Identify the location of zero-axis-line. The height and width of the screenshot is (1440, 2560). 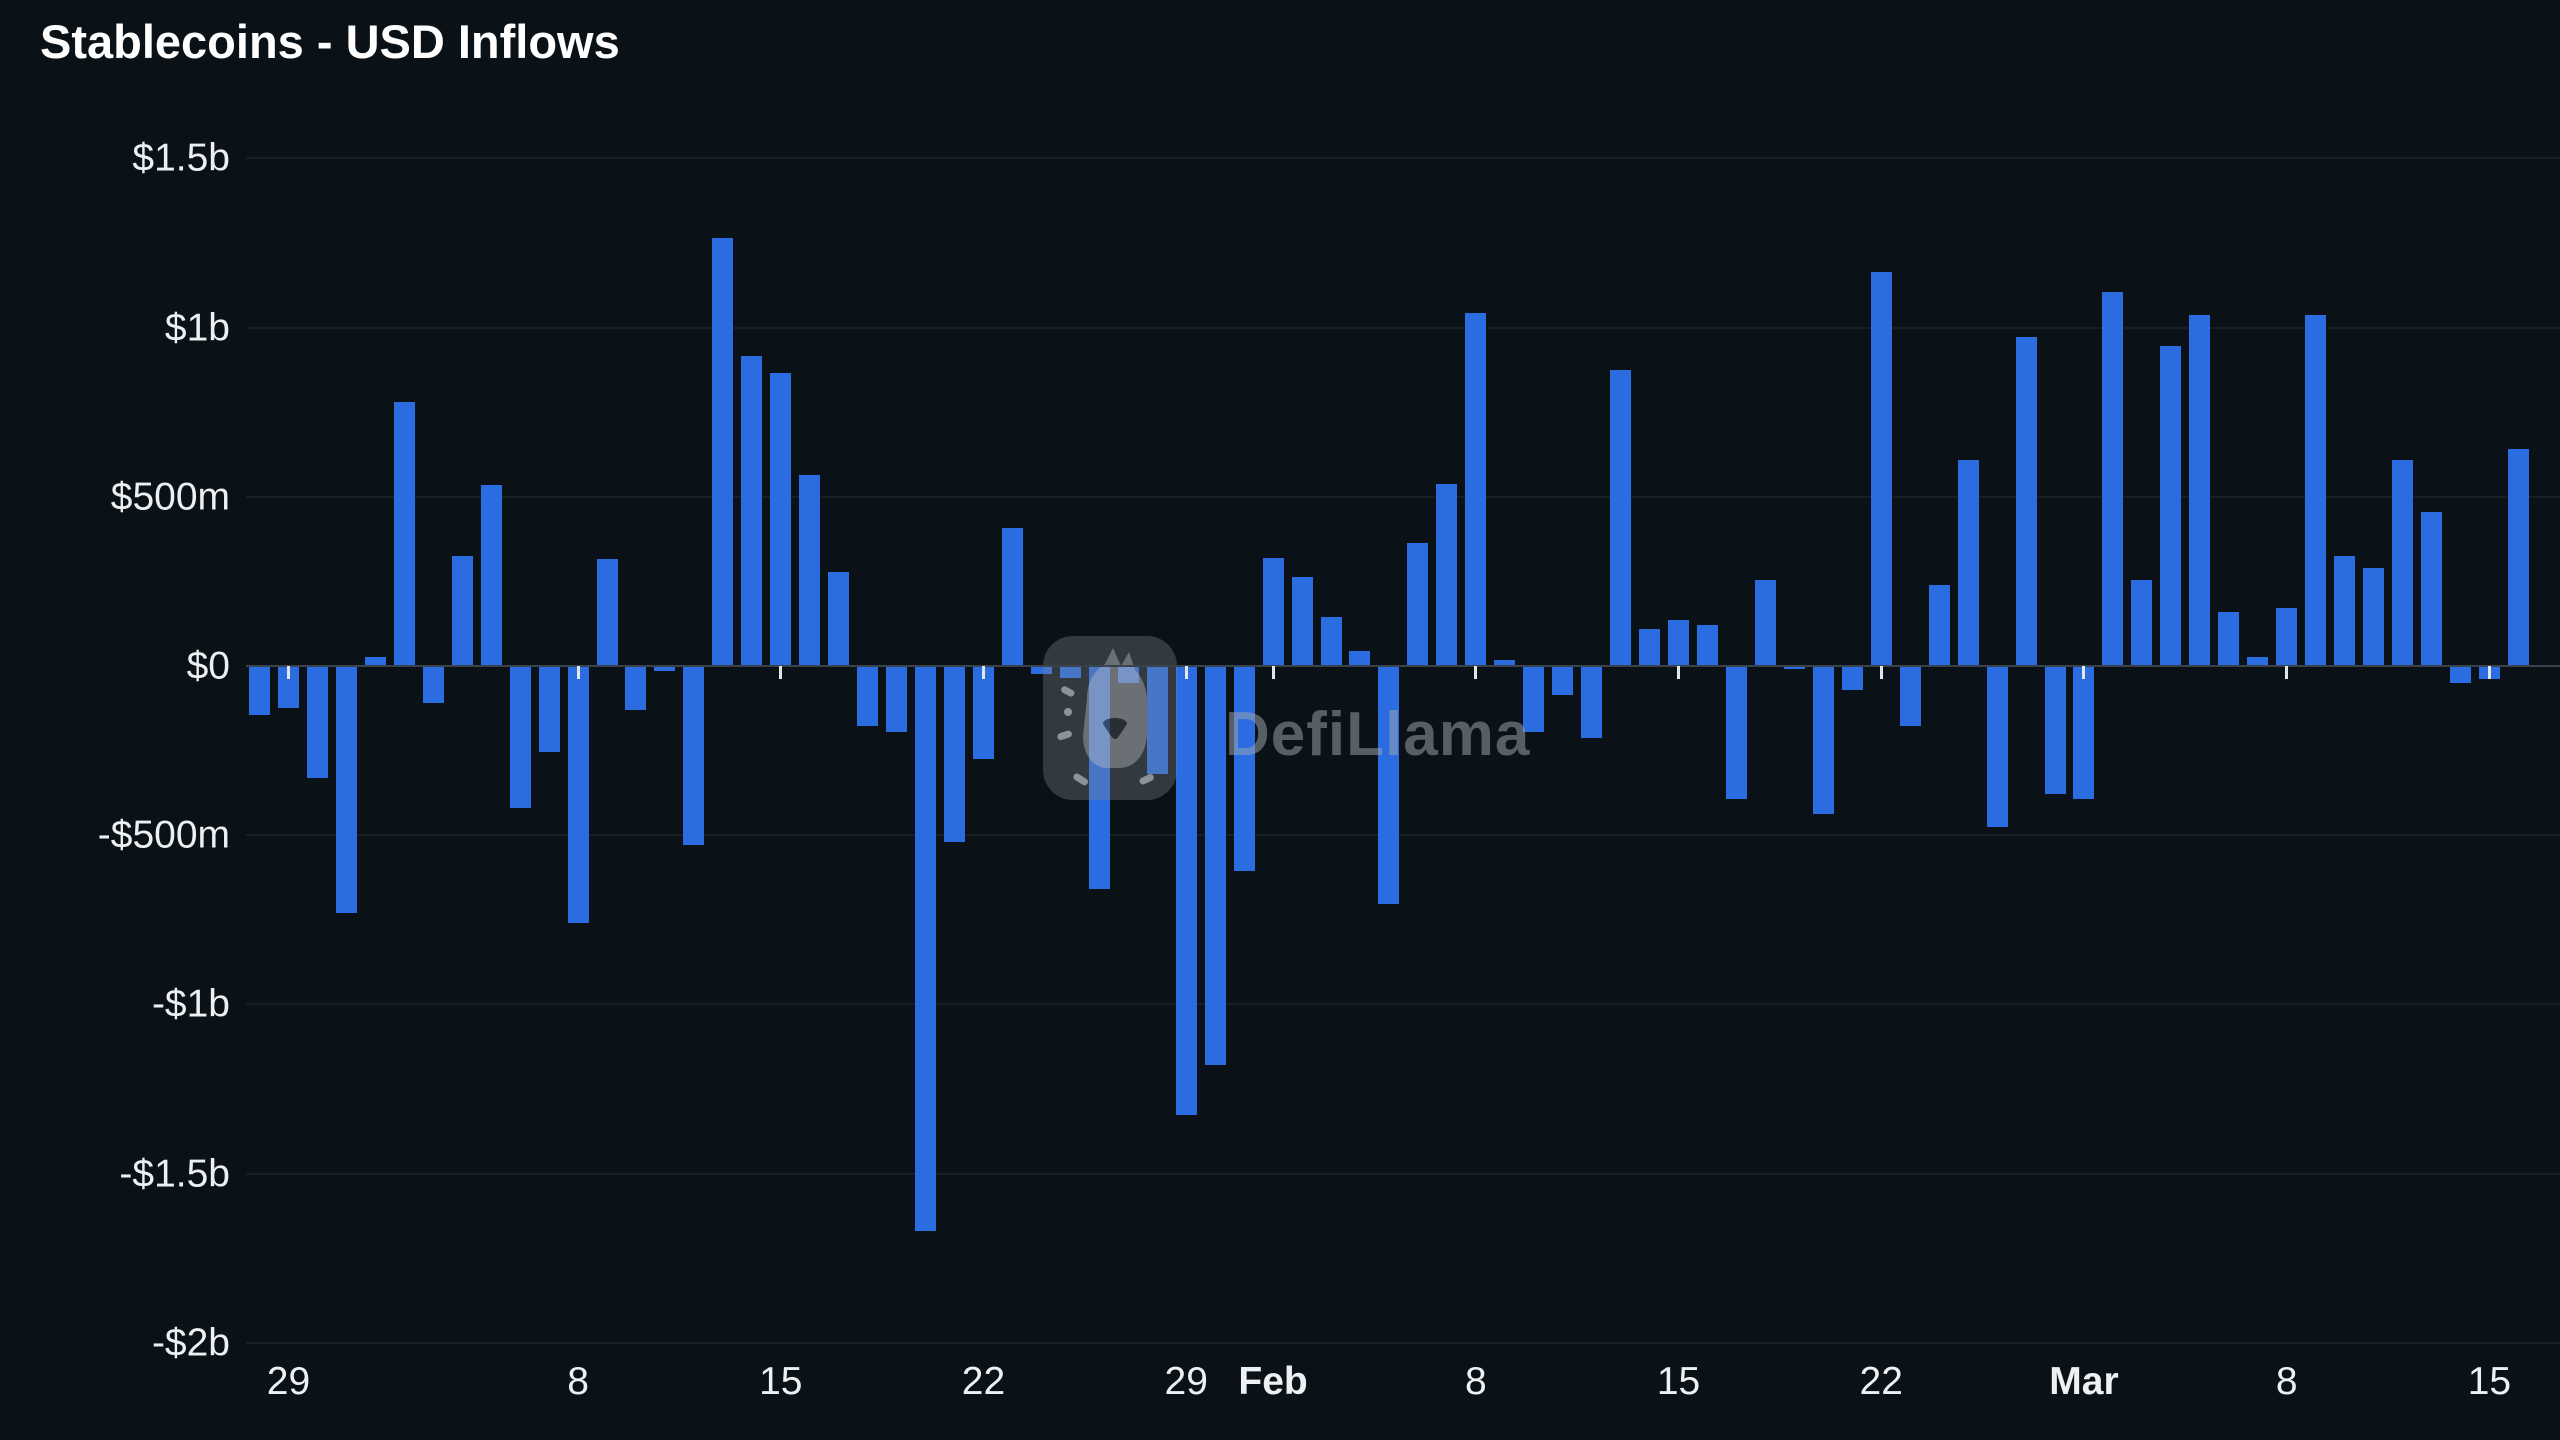
(1403, 666).